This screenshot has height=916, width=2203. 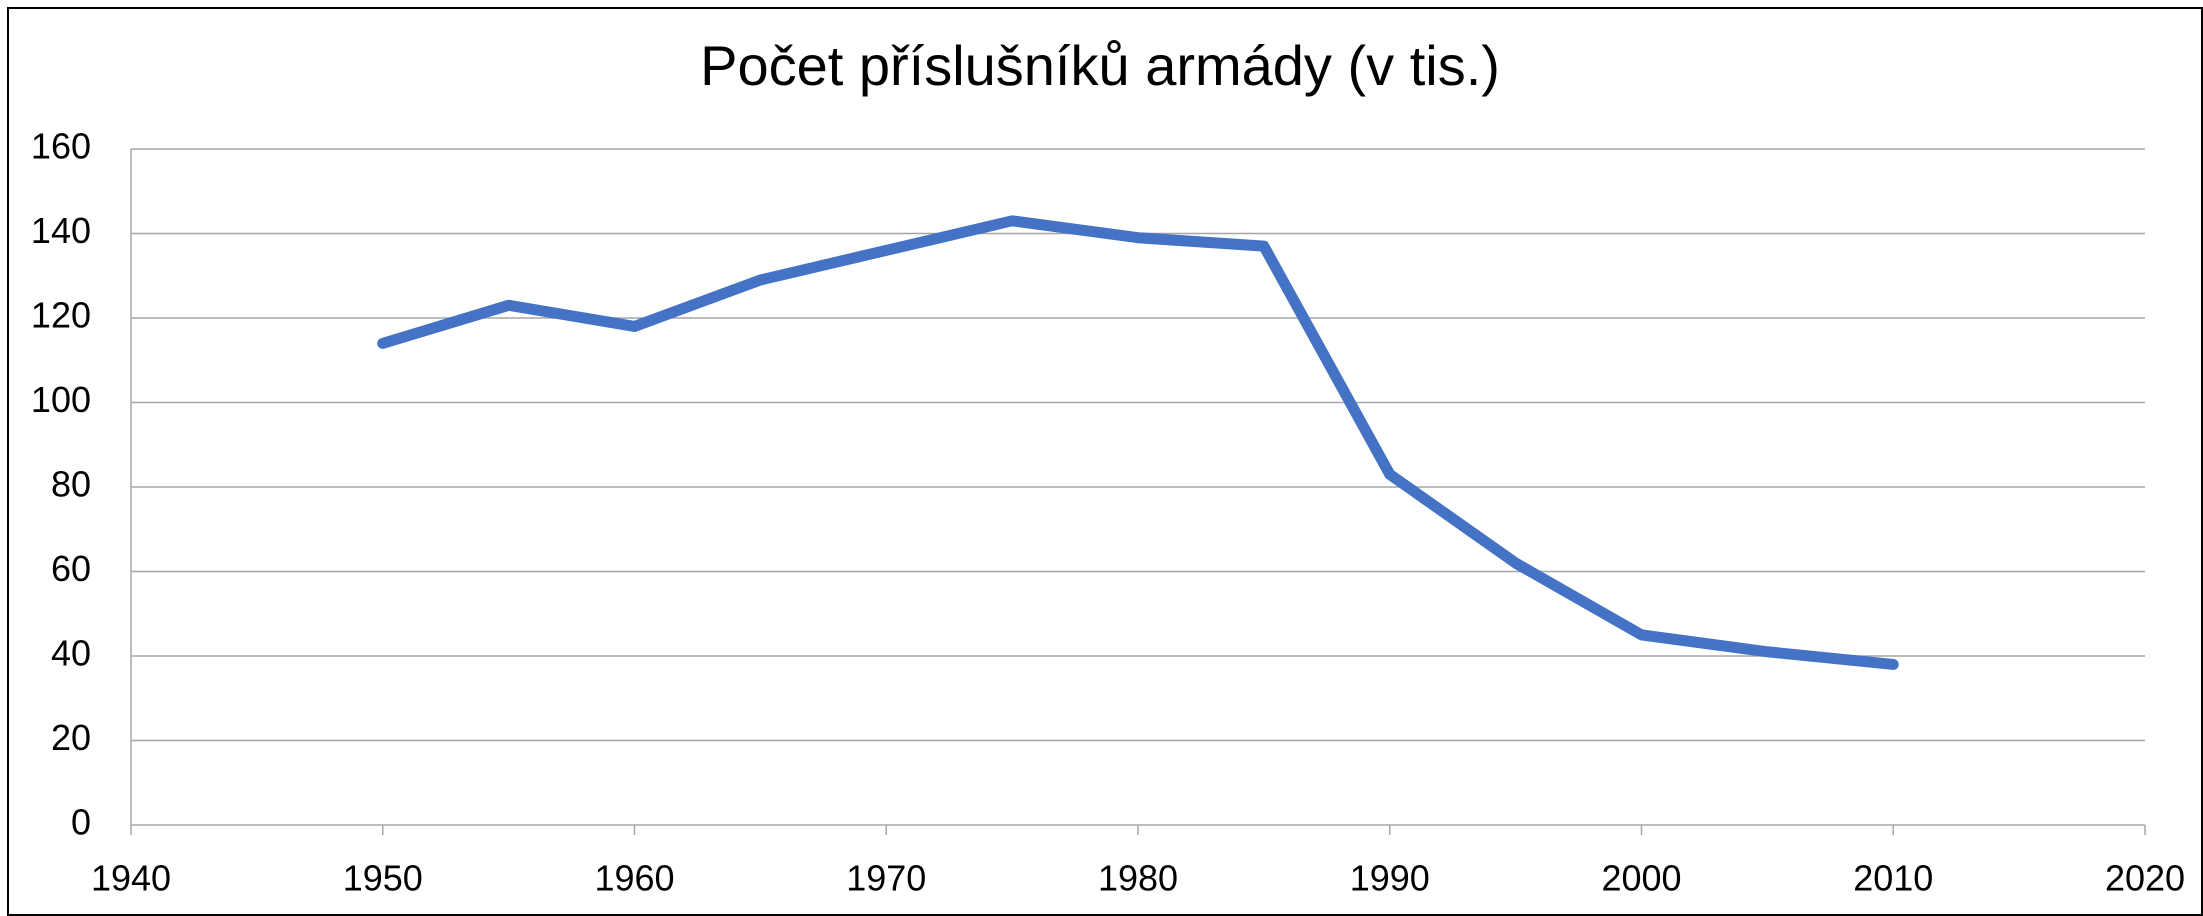 What do you see at coordinates (1893, 878) in the screenshot?
I see `x-tick-label: 2010` at bounding box center [1893, 878].